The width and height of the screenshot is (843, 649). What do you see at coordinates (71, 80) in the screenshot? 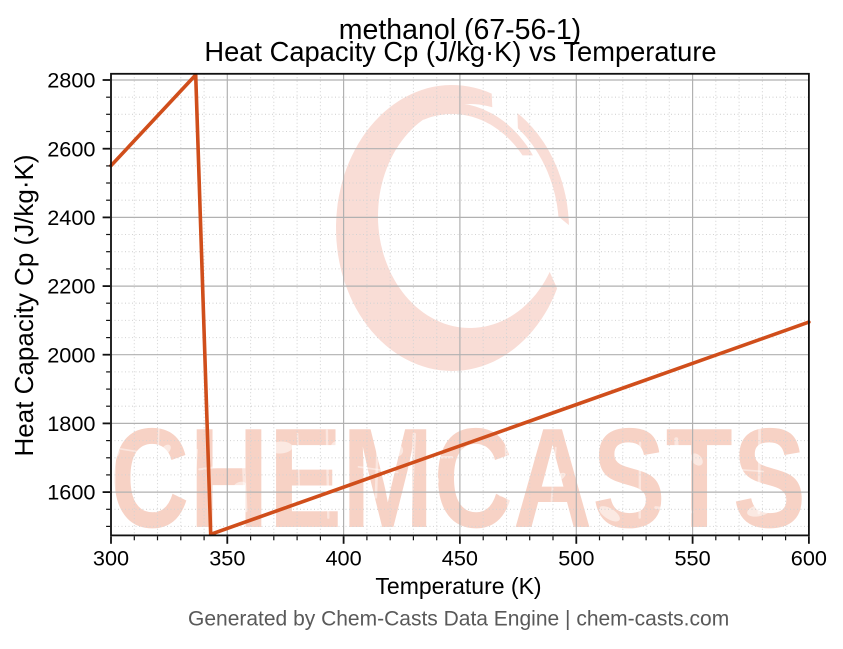
I see `svg-text: 2800` at bounding box center [71, 80].